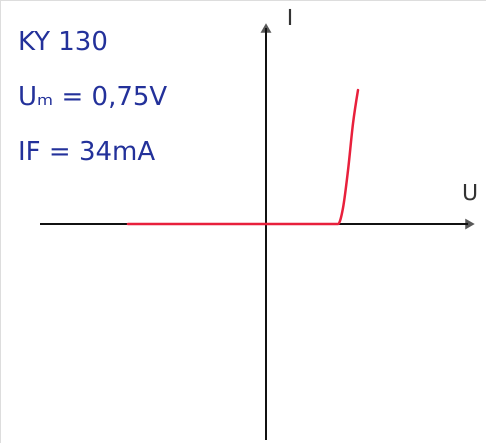 The height and width of the screenshot is (443, 486). I want to click on annotation: IF = 34mA, so click(87, 152).